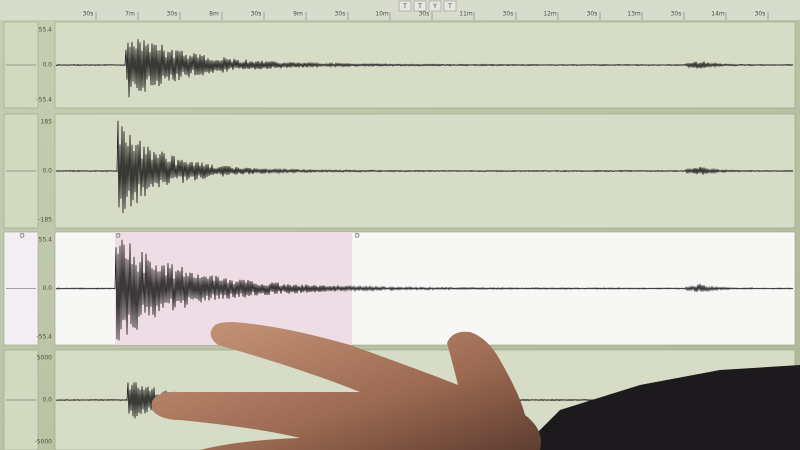 This screenshot has width=800, height=450. What do you see at coordinates (634, 14) in the screenshot?
I see `time-label: 13m` at bounding box center [634, 14].